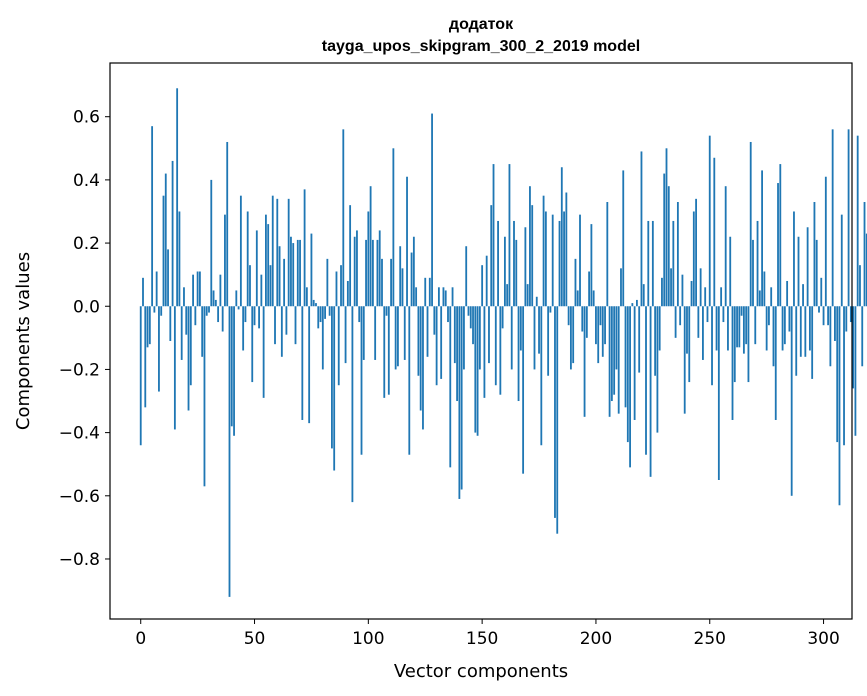  I want to click on chart-title-line-2: tayga_upos_skipgram_300_2_2019 model, so click(481, 46).